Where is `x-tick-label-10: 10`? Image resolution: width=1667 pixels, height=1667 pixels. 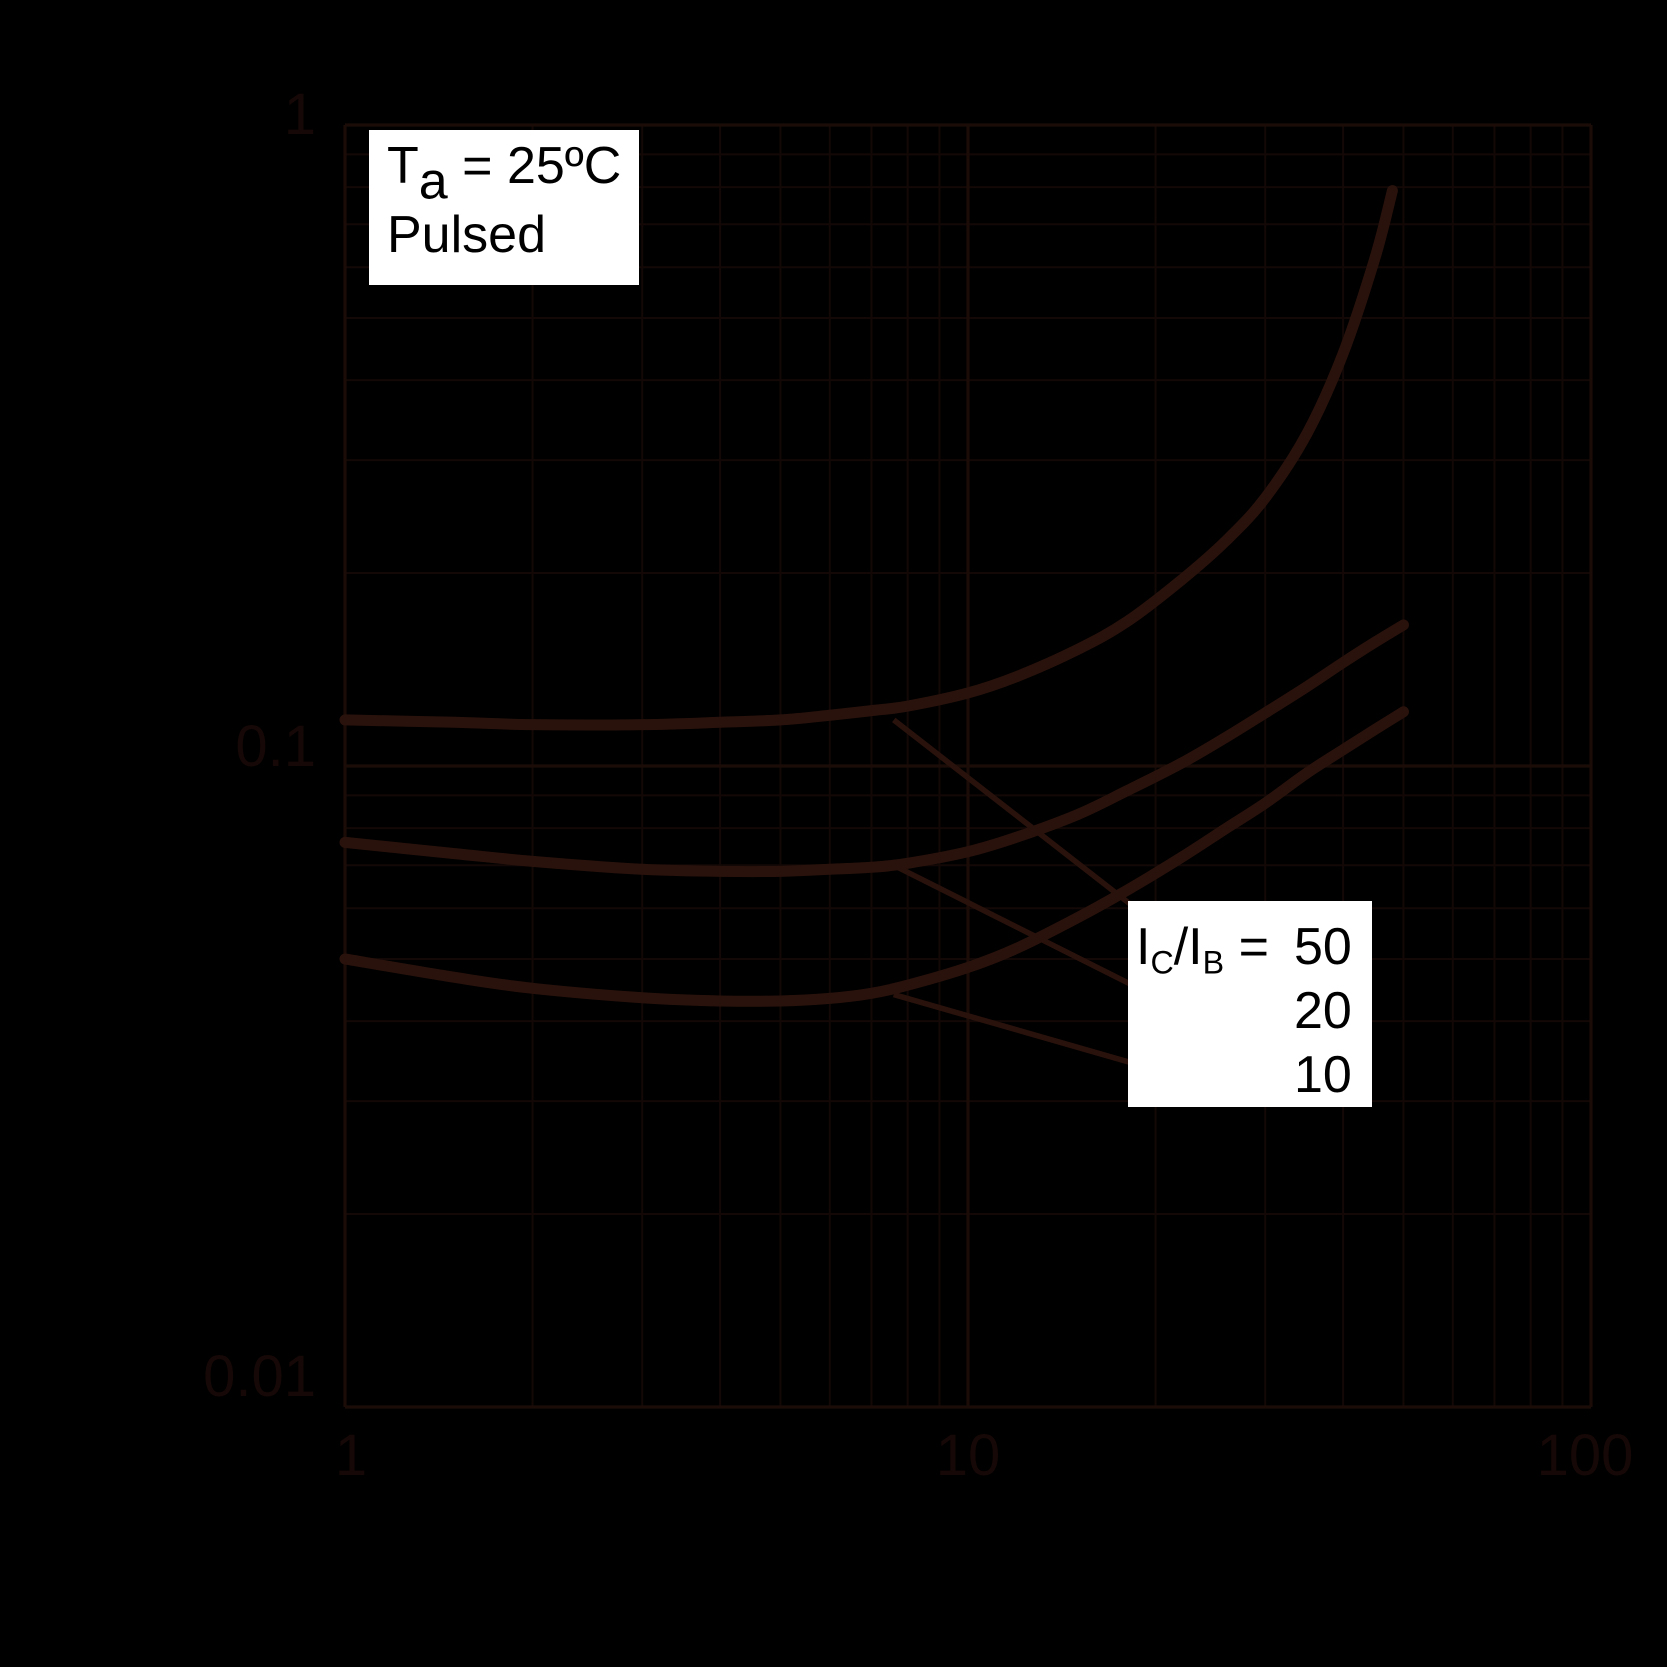 x-tick-label-10: 10 is located at coordinates (968, 1455).